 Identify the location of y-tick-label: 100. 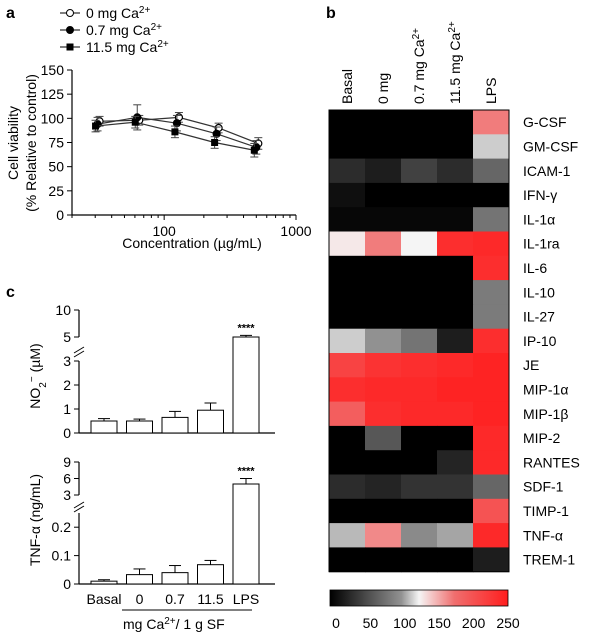
(53, 118).